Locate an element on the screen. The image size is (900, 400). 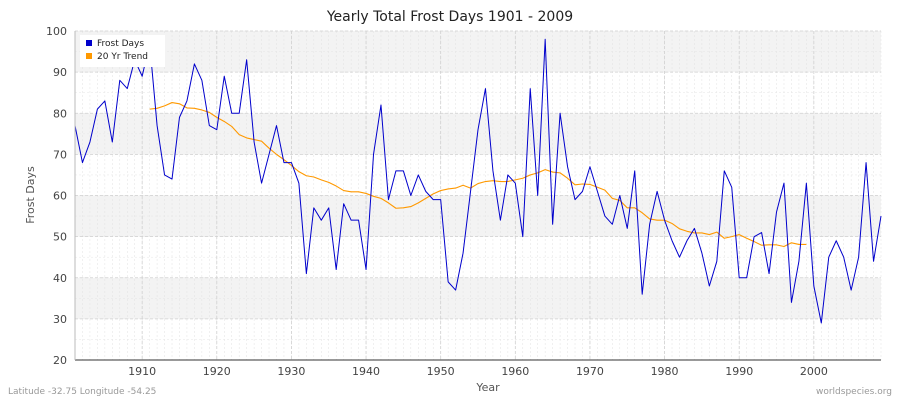
y-axis-label: Frost Days is located at coordinates (30, 195).